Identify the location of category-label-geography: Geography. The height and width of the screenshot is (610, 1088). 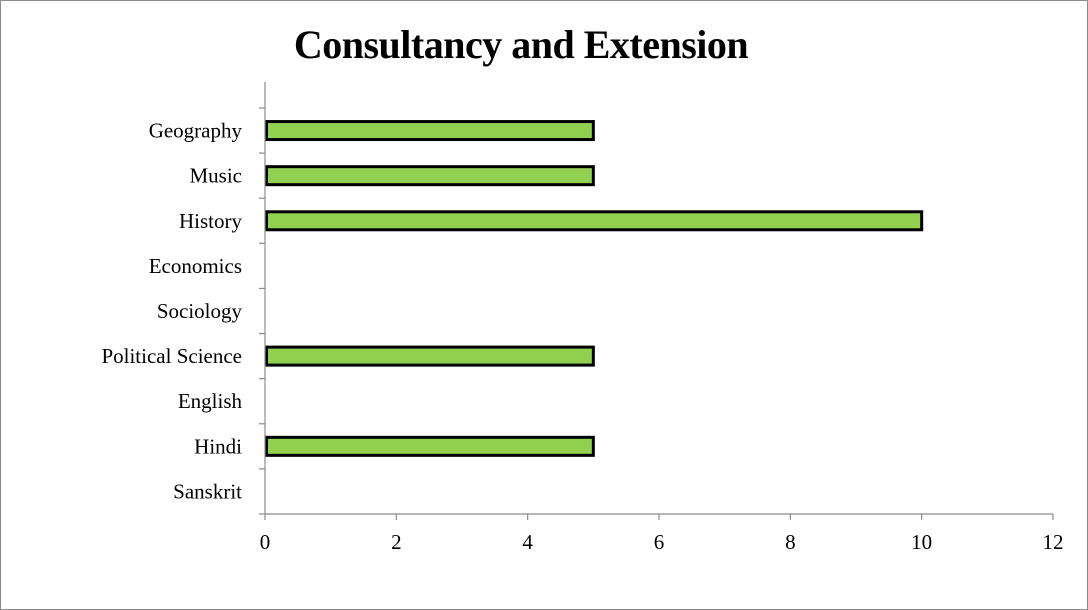
(196, 131).